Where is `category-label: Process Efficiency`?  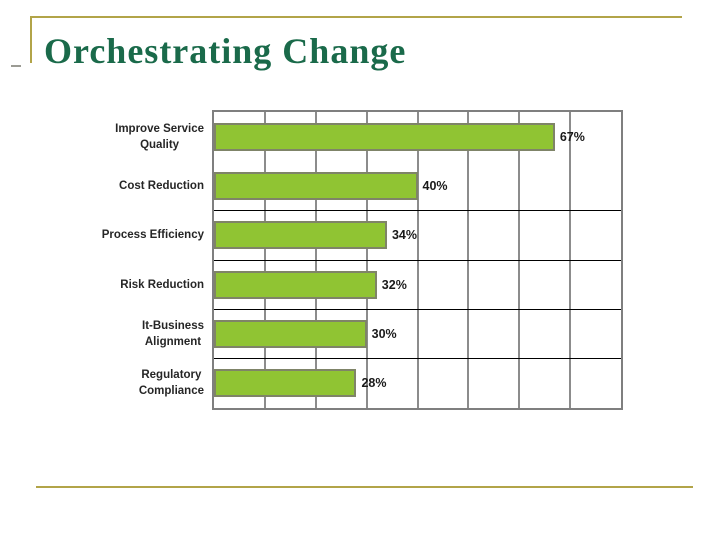
category-label: Process Efficiency is located at coordinates (127, 235).